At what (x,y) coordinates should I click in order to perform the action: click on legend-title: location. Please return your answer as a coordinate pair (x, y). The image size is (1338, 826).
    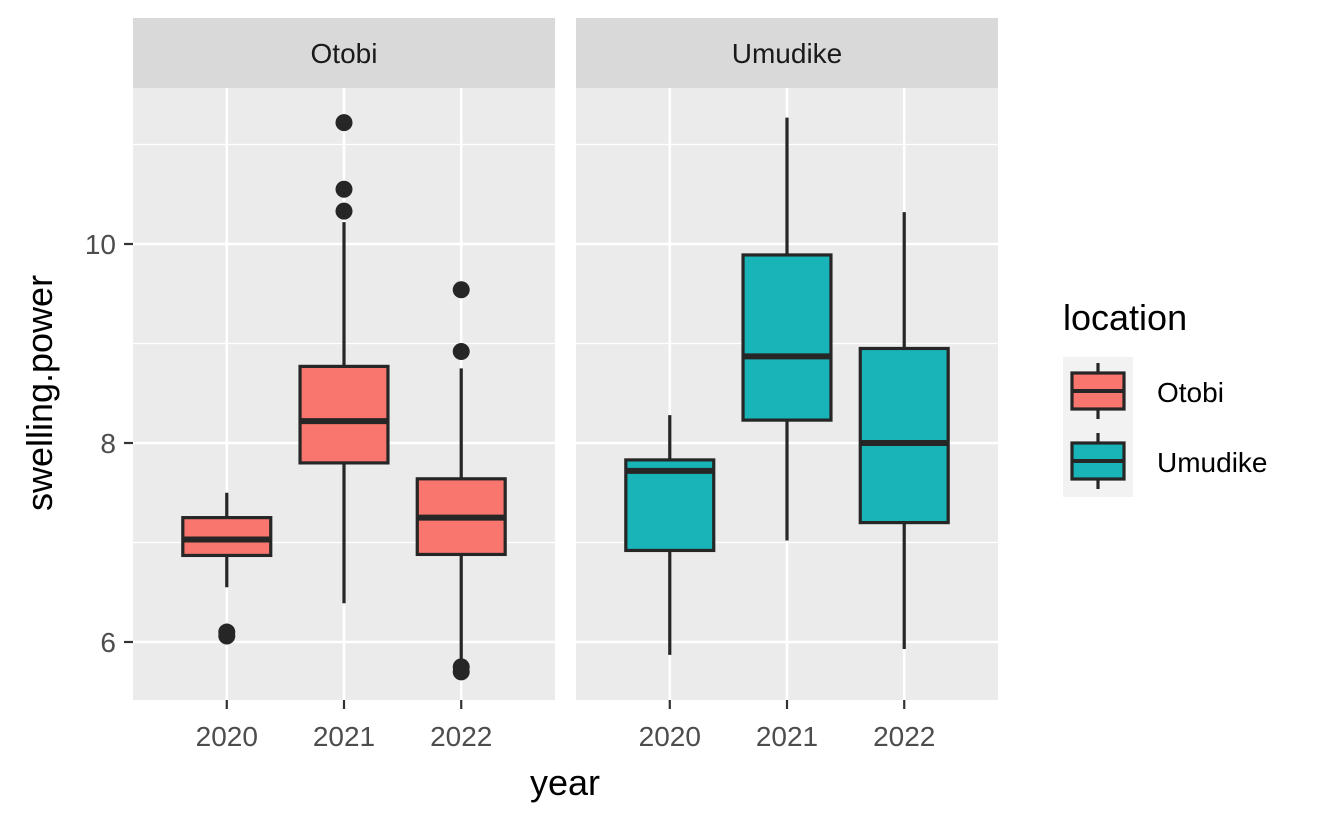
    Looking at the image, I should click on (1125, 317).